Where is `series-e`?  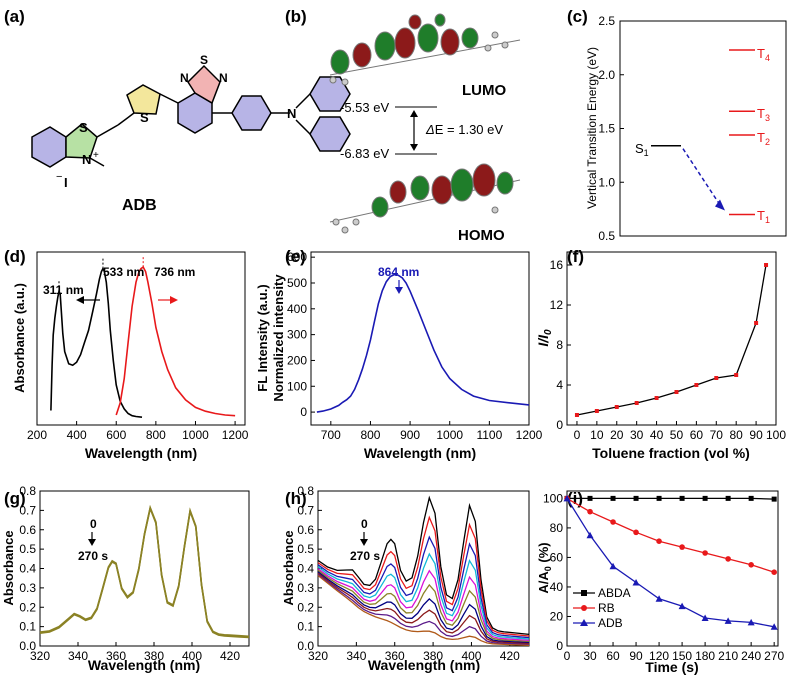 series-e is located at coordinates (423, 343).